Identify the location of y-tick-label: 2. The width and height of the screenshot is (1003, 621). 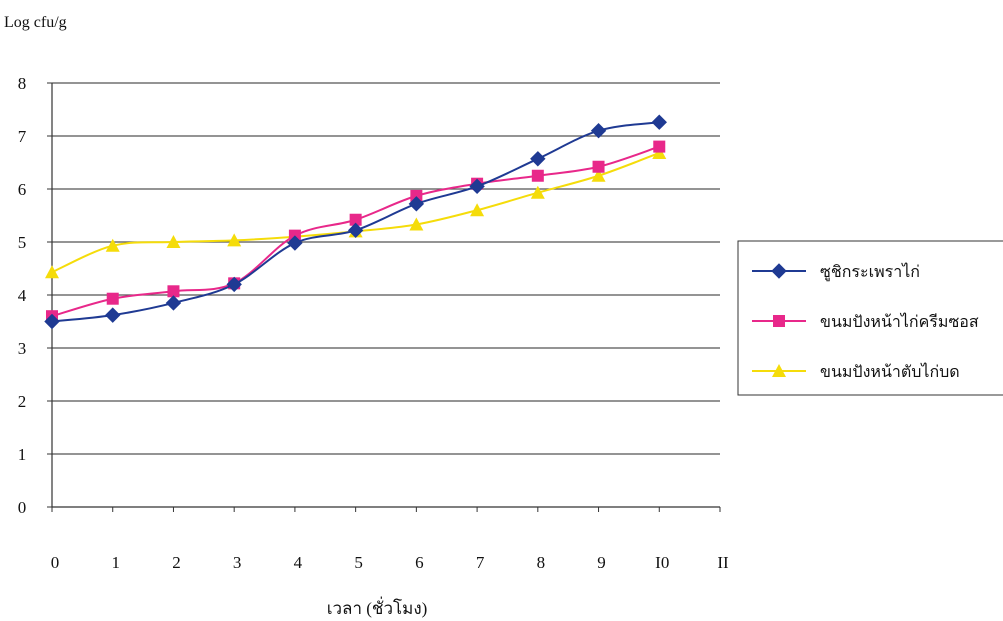
(22, 401).